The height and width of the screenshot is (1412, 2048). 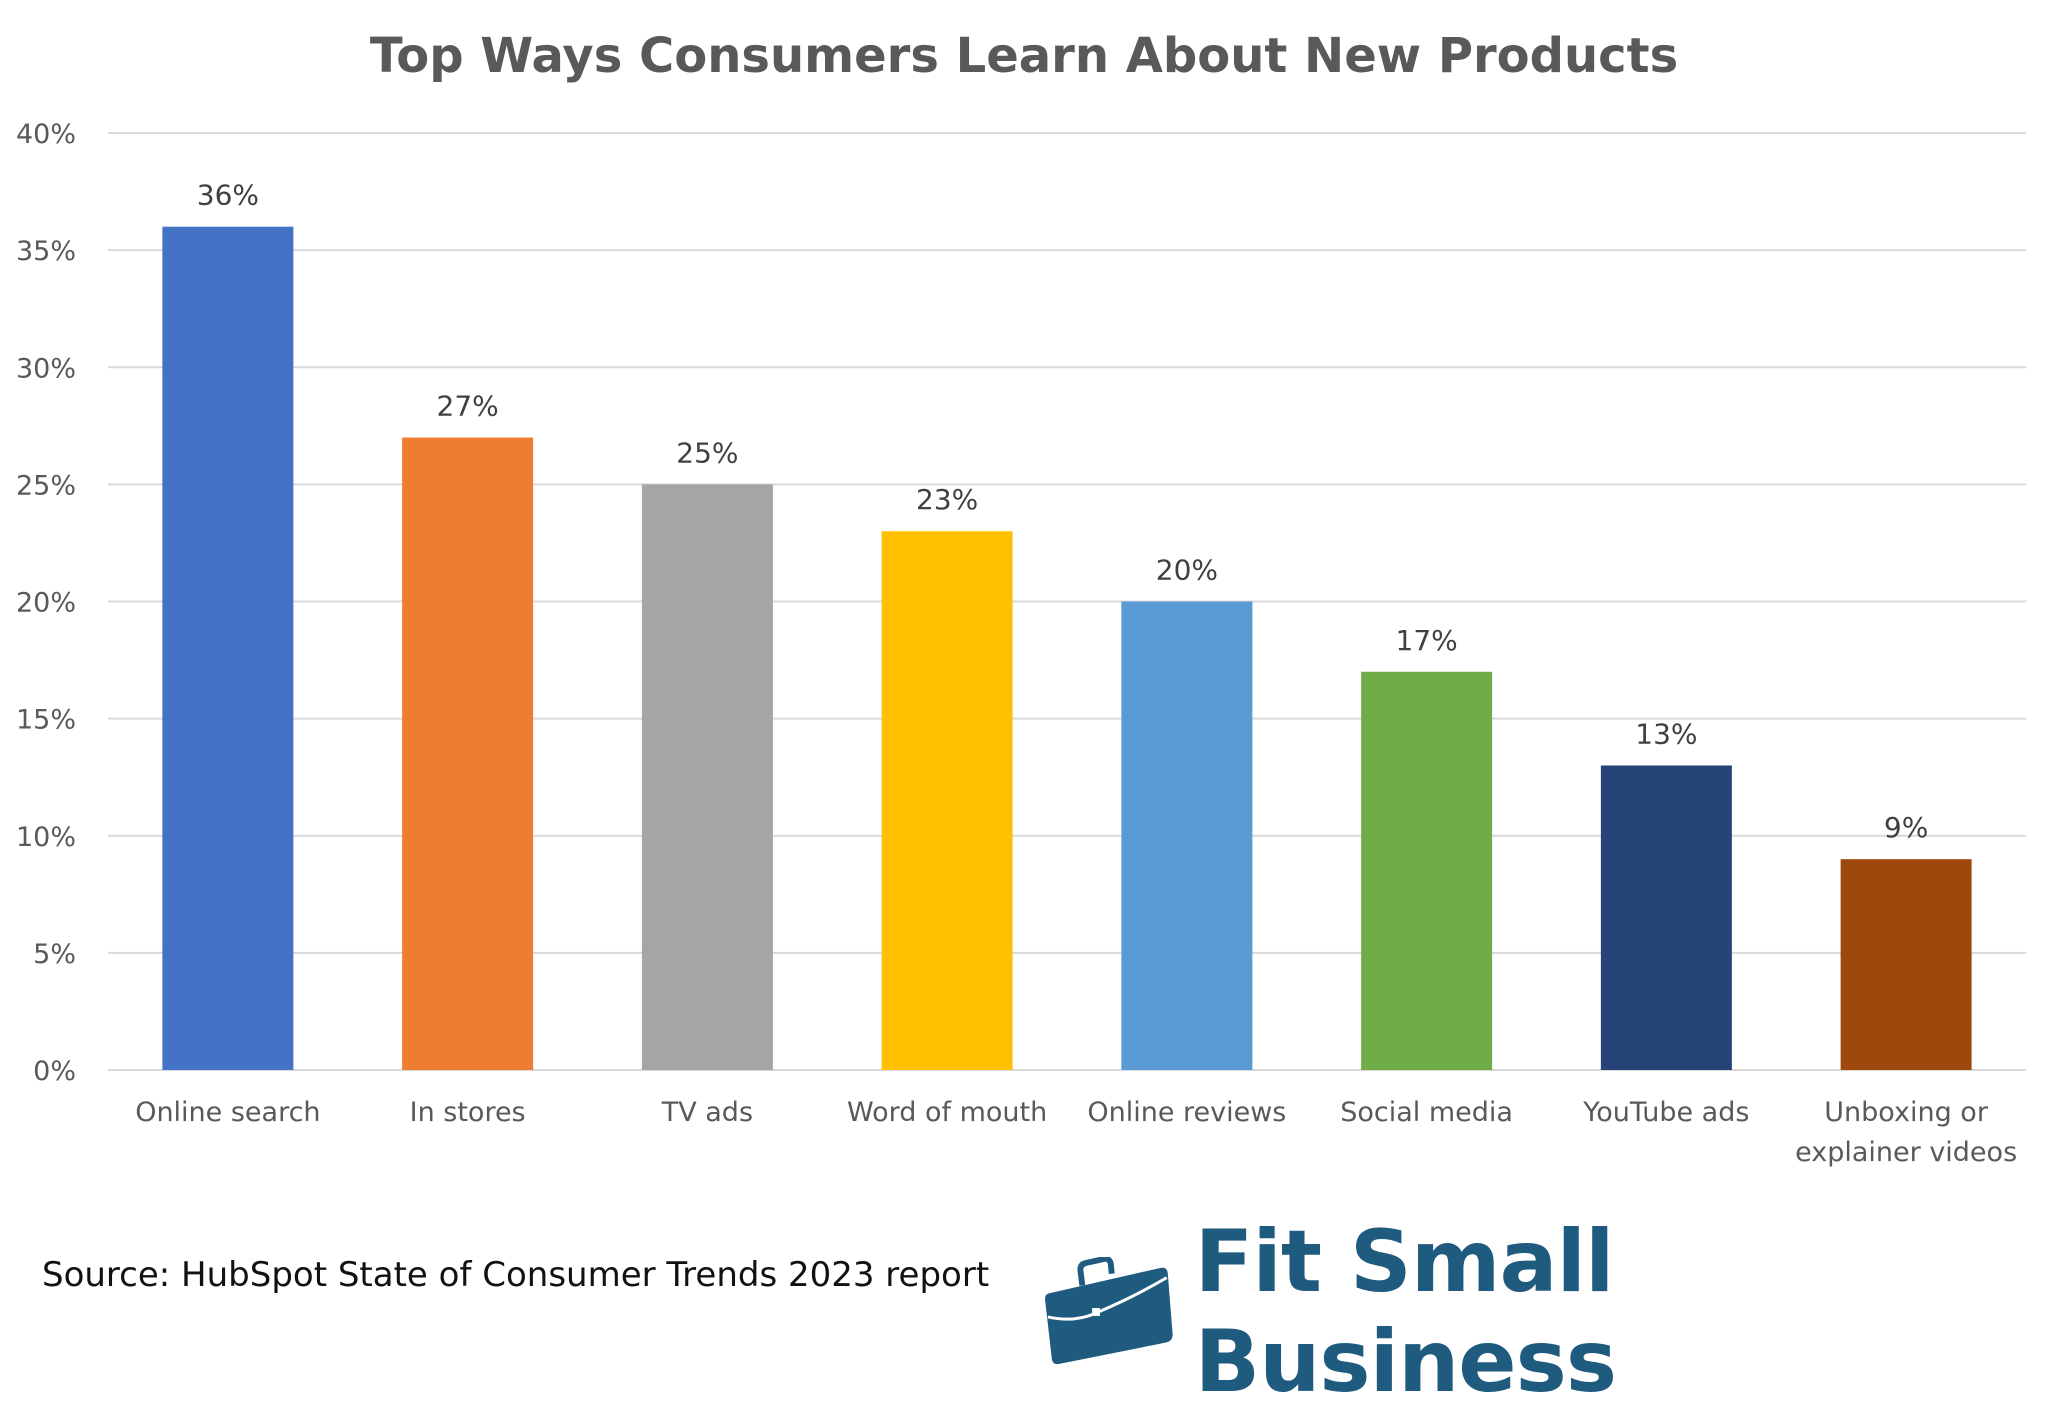 I want to click on data-label: 36%, so click(x=228, y=195).